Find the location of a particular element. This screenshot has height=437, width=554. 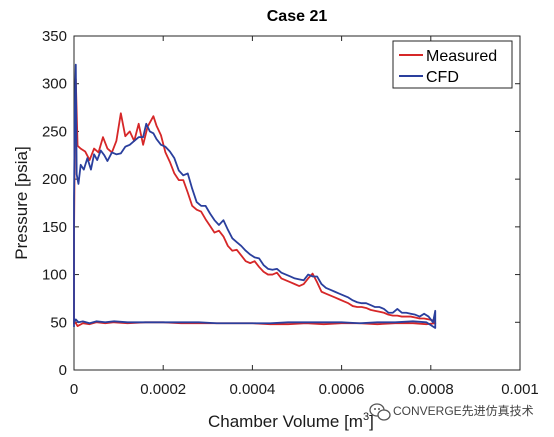

watermark-text: CONVERGE先进仿真技术 is located at coordinates (463, 411).